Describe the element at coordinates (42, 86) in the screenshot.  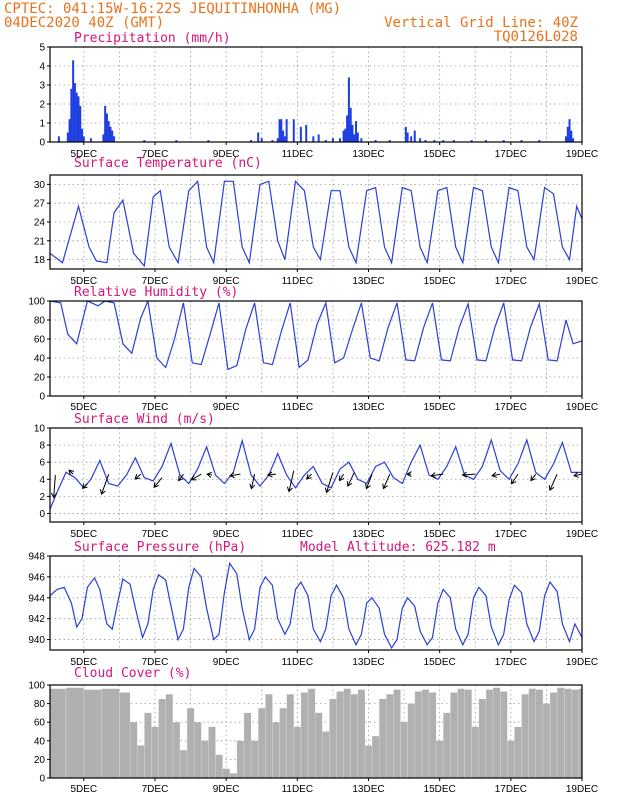
I see `y-tick-label: 3` at that location.